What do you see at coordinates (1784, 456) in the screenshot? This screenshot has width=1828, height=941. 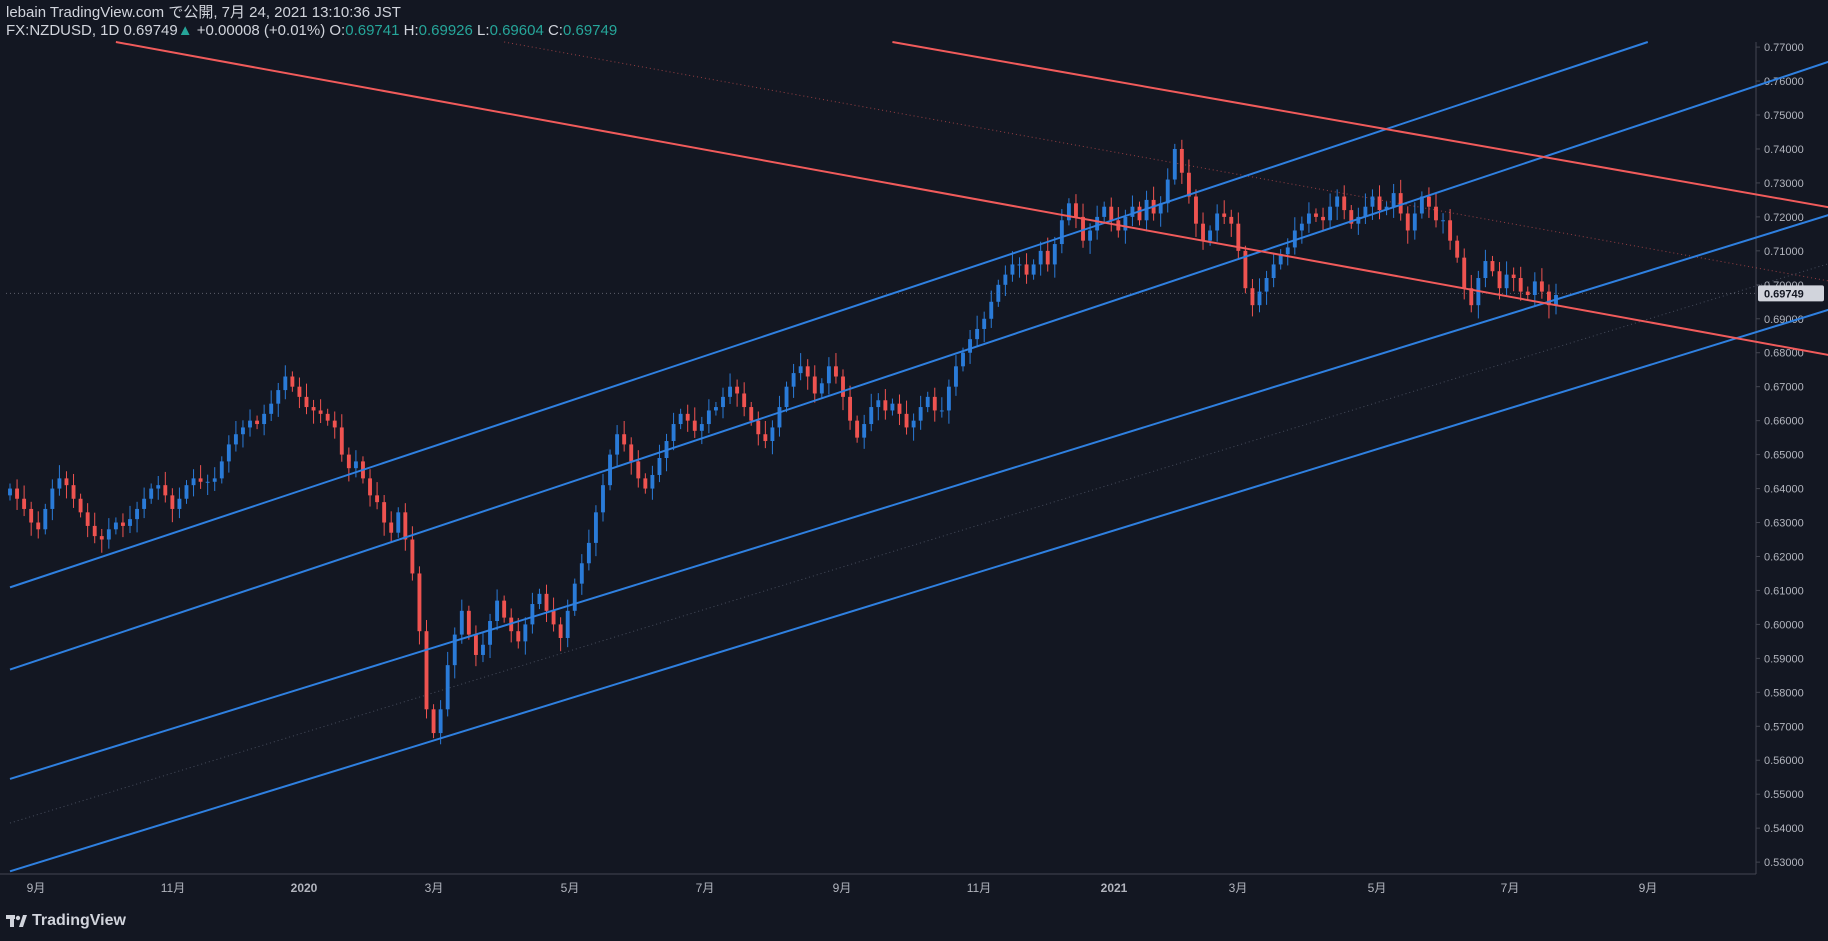 I see `y-tick-label: 0.65000` at bounding box center [1784, 456].